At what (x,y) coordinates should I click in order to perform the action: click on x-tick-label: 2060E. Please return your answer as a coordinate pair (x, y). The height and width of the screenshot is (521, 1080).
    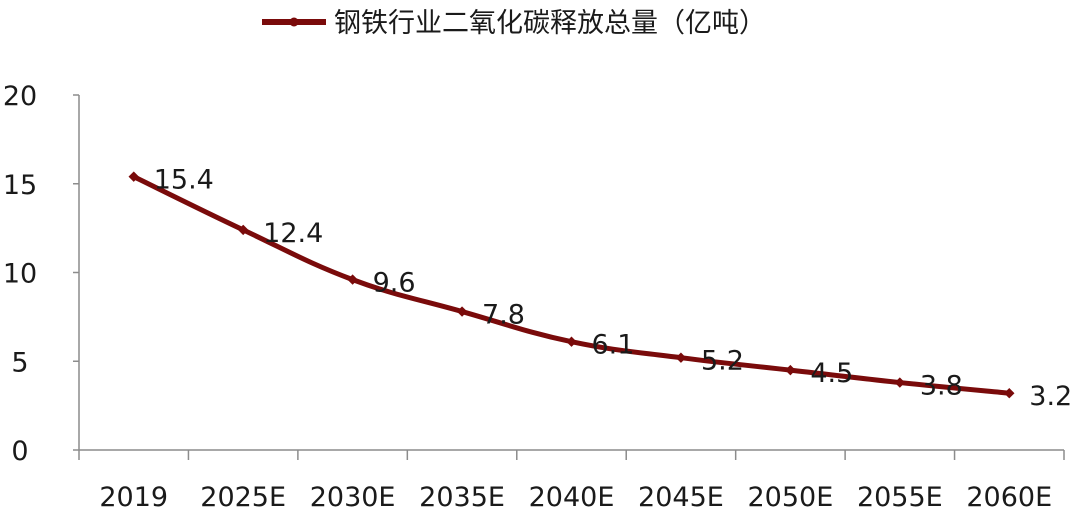
    Looking at the image, I should click on (1009, 497).